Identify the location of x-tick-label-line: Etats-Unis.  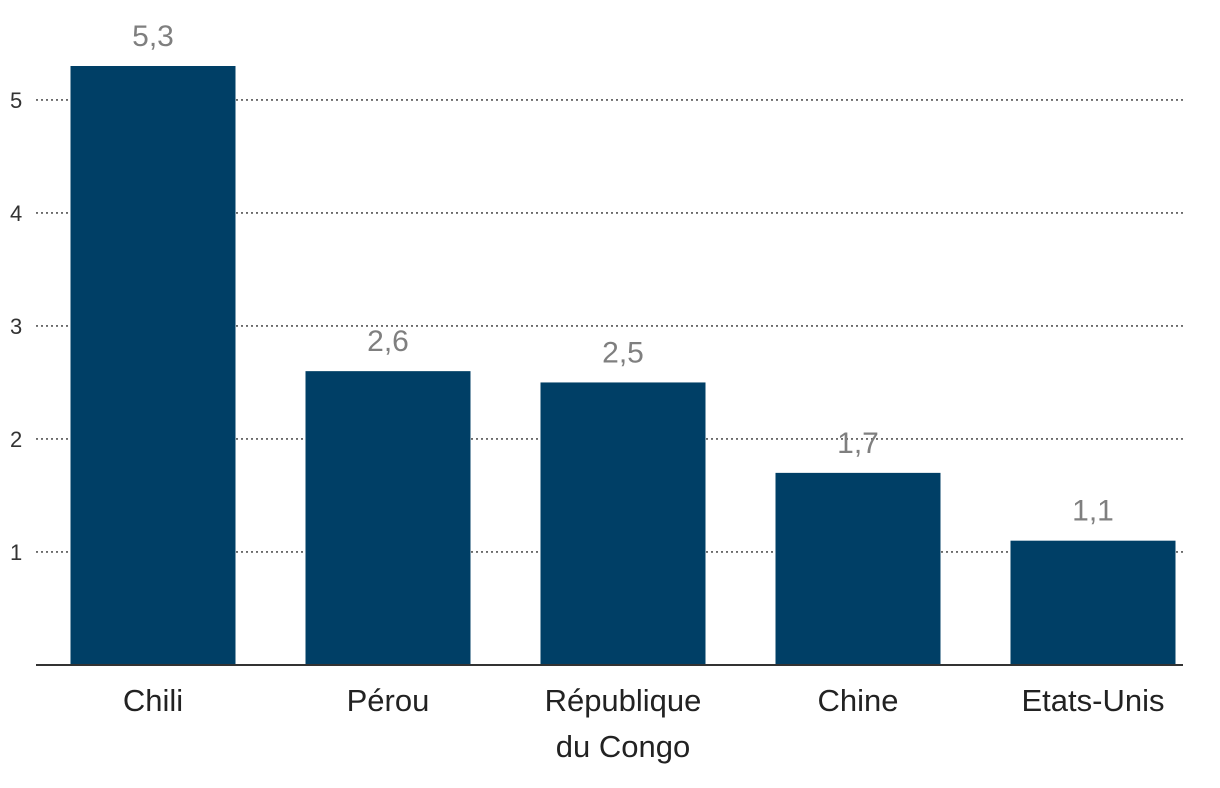
(1093, 700).